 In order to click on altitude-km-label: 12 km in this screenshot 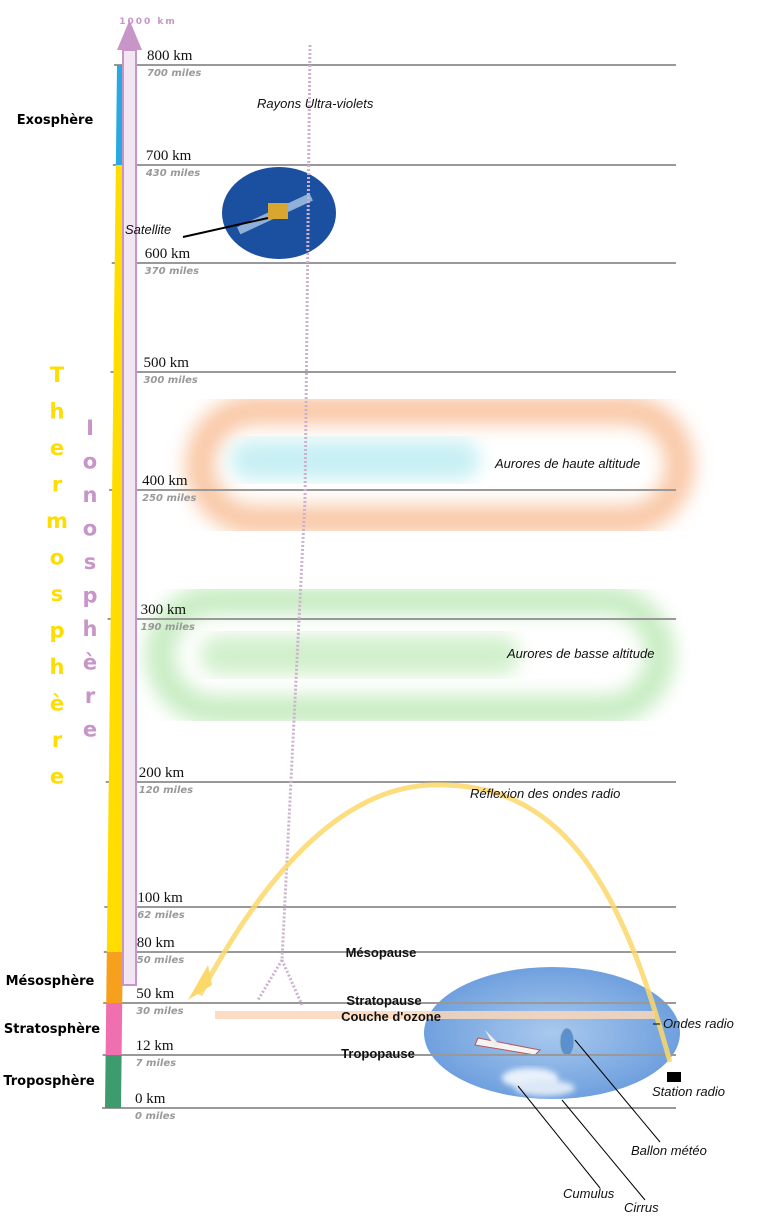, I will do `click(155, 1046)`.